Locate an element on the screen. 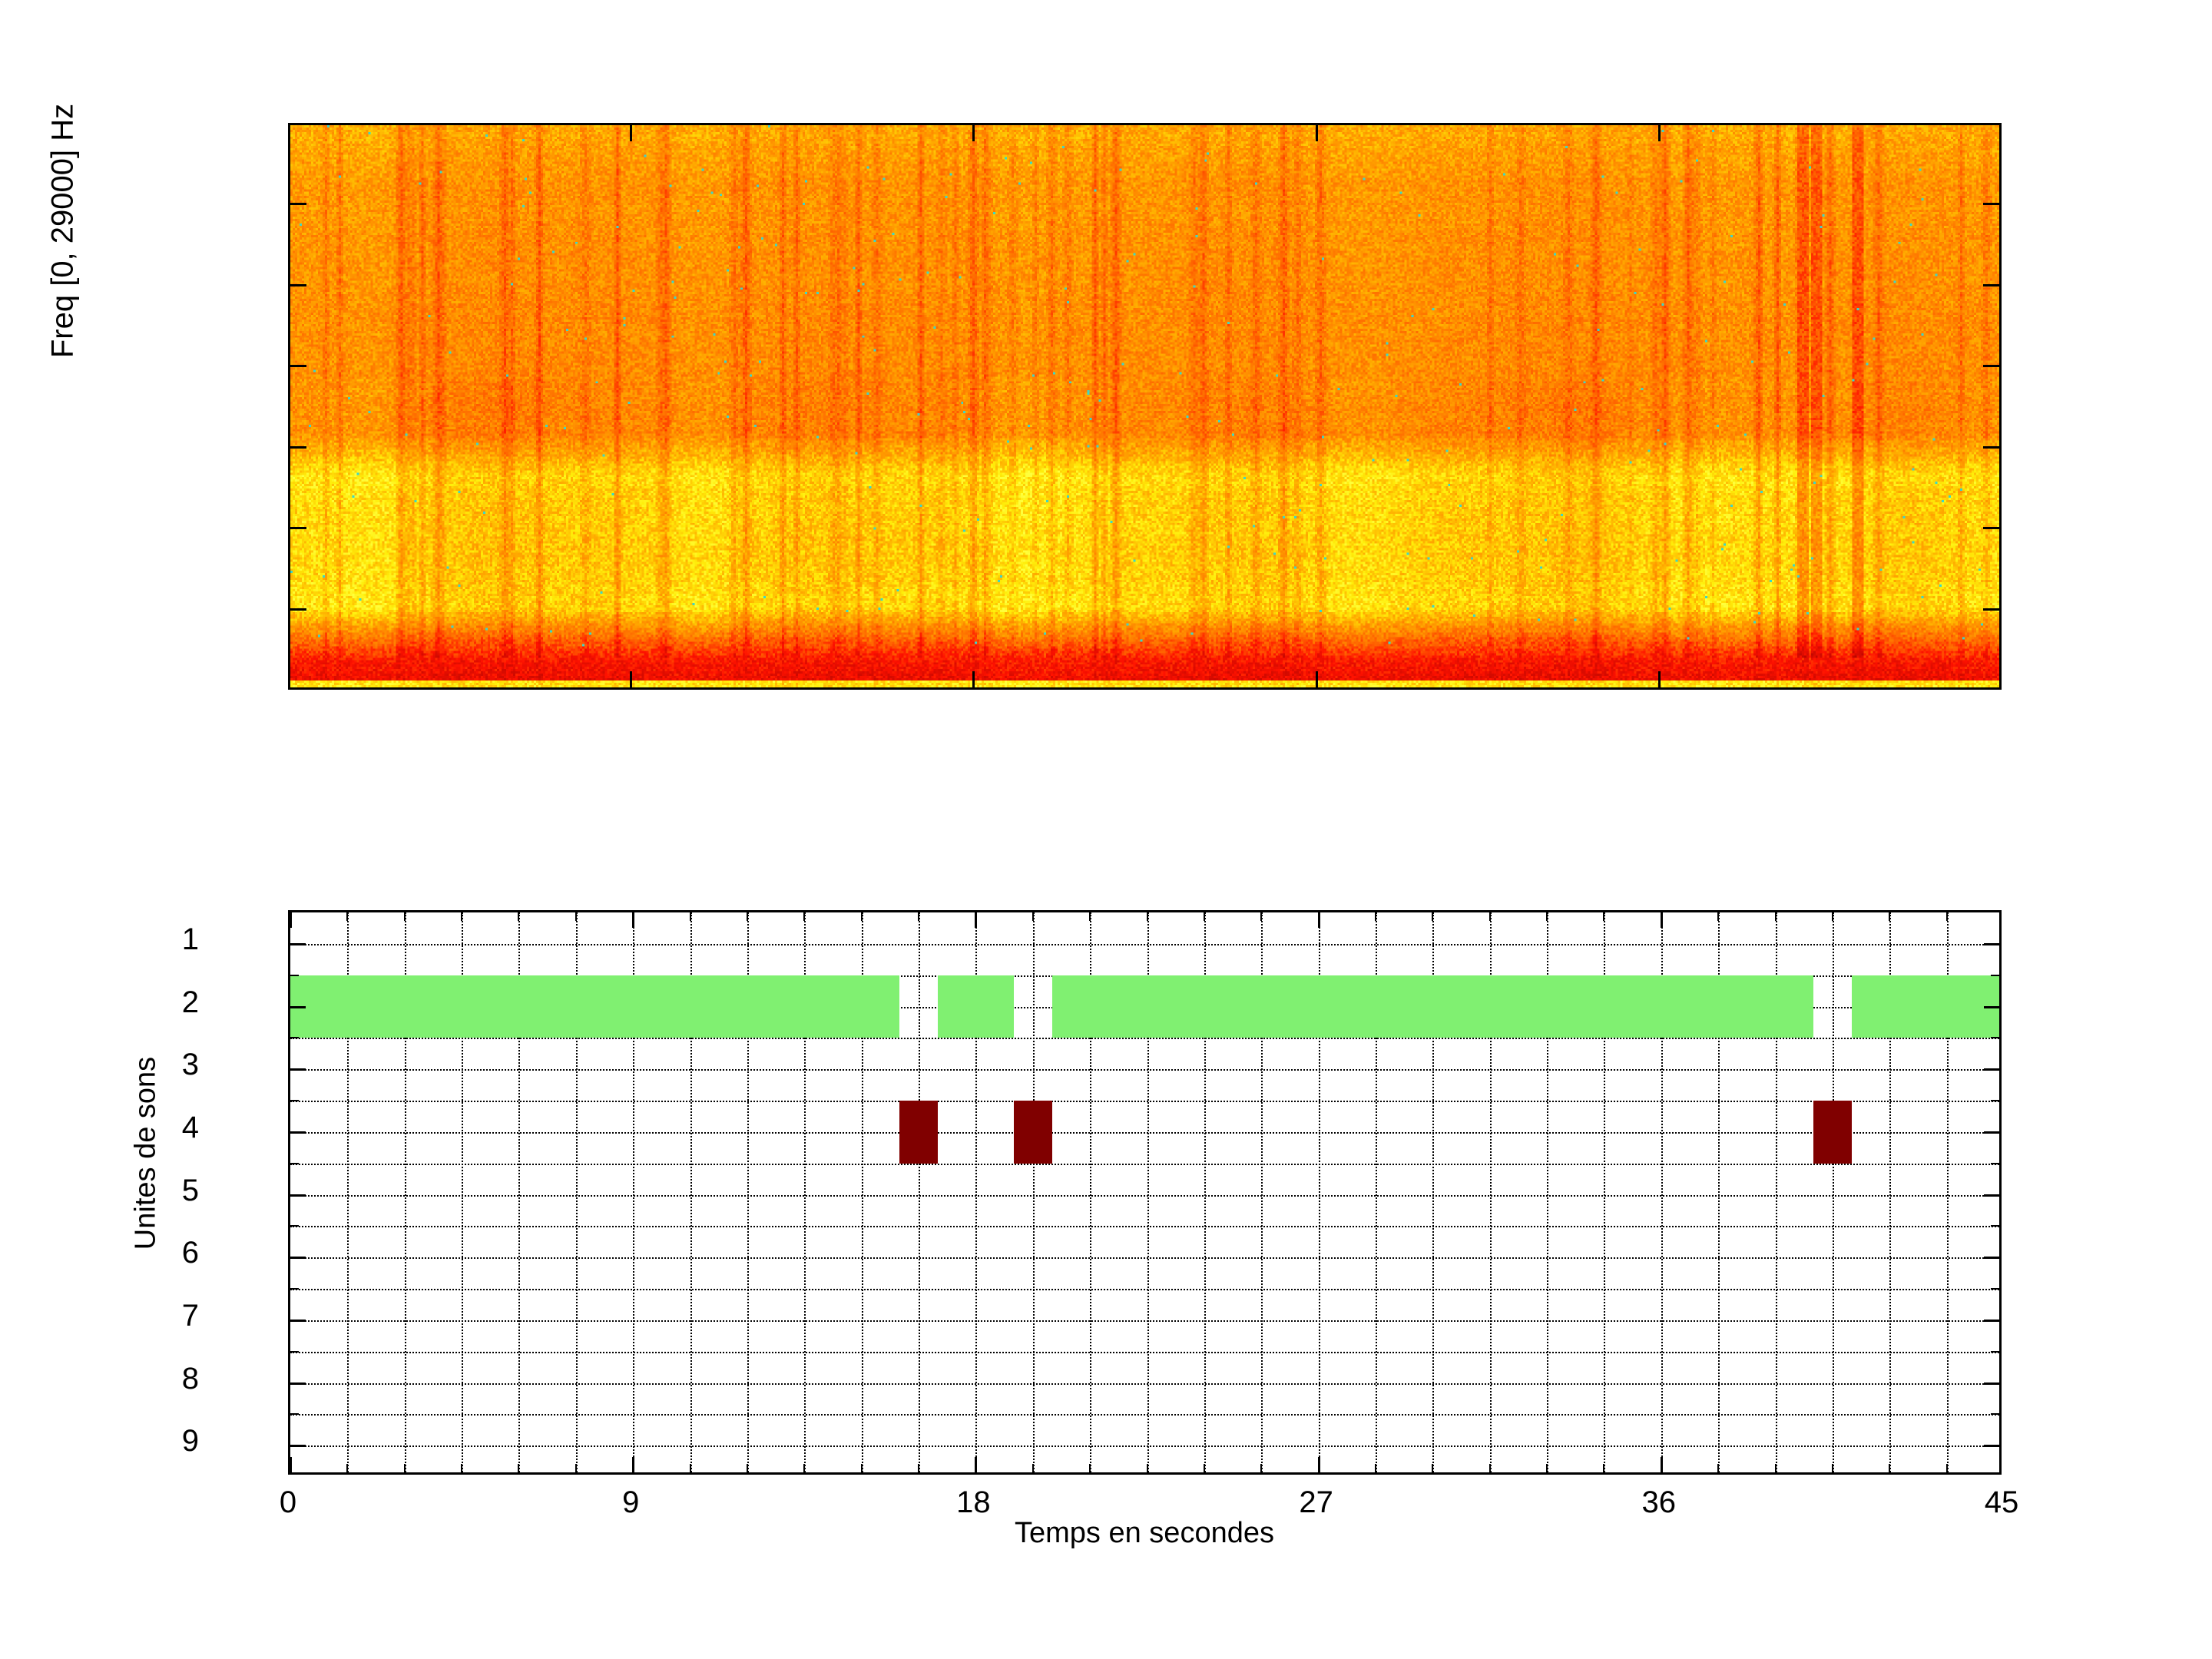 The image size is (2212, 1659). x-minortick-bottom-21.0 is located at coordinates (1090, 1468).